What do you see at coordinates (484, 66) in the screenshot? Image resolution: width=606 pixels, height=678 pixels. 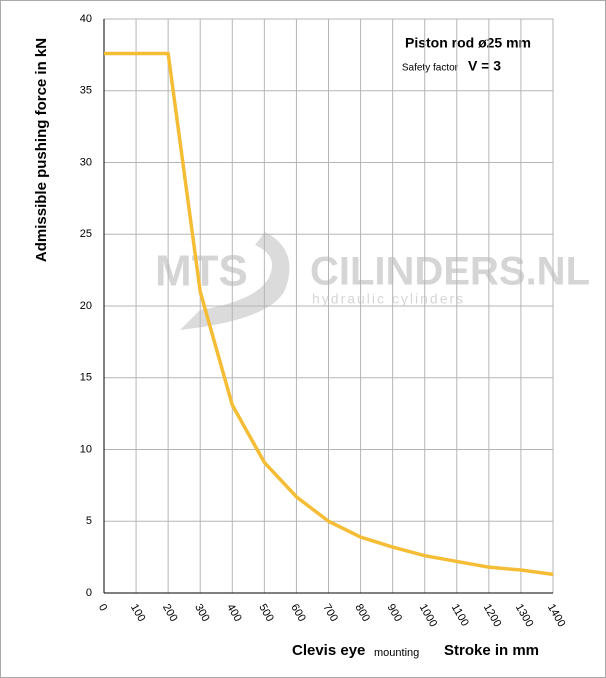 I see `annotation: V = 3` at bounding box center [484, 66].